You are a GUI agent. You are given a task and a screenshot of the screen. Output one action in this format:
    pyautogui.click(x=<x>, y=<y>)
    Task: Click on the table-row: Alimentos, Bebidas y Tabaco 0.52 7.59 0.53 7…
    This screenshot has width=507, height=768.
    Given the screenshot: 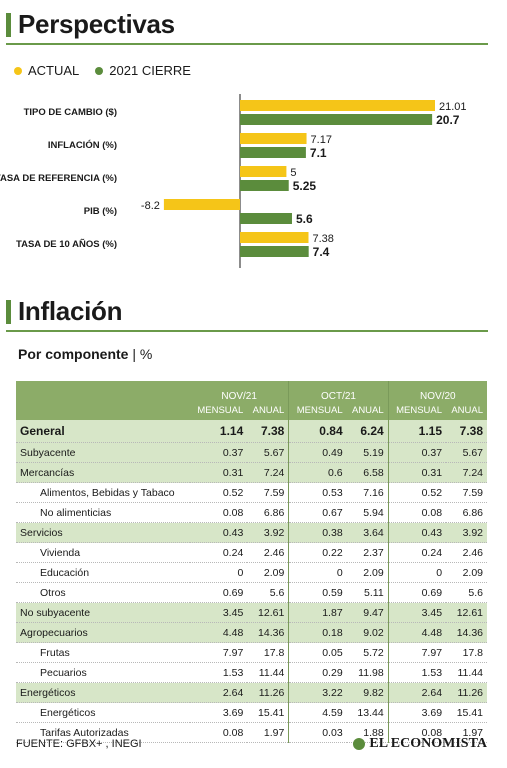 What is the action you would take?
    pyautogui.click(x=251, y=492)
    